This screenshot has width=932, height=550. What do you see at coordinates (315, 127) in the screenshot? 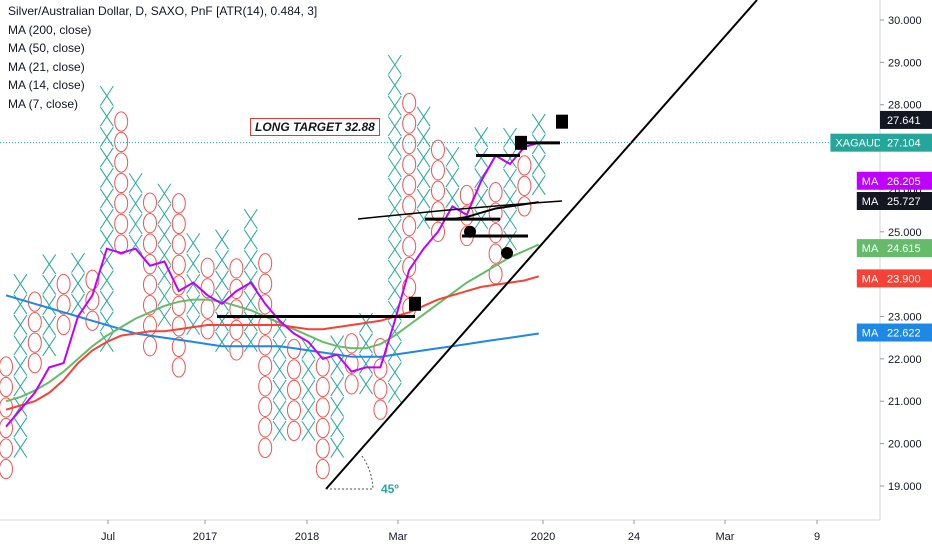
I see `long-target-label: LONG TARGET 32.88` at bounding box center [315, 127].